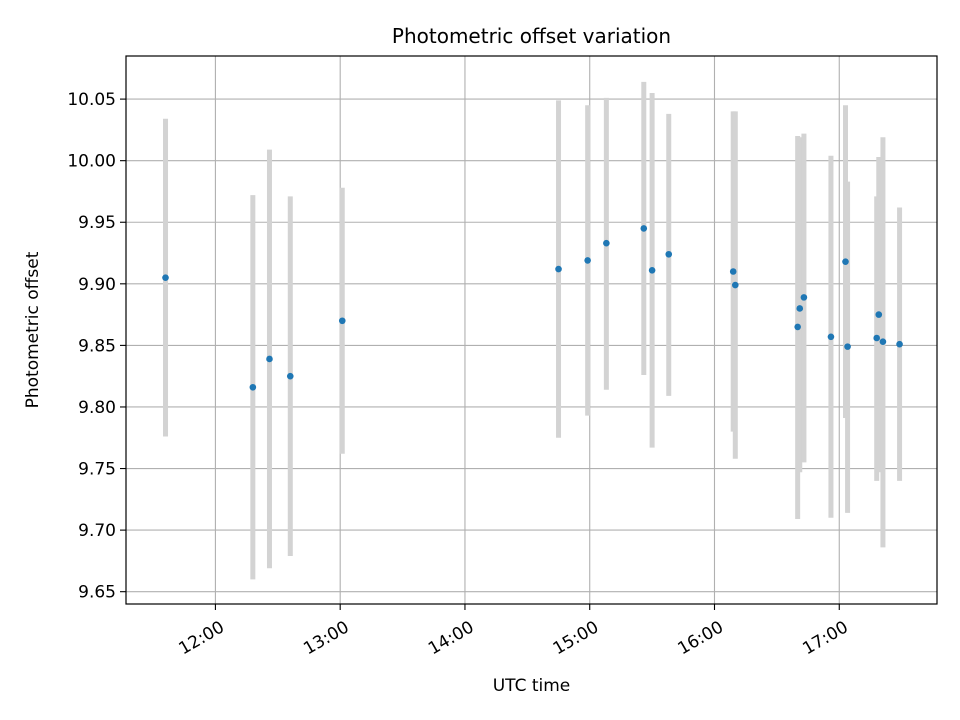 Image resolution: width=960 pixels, height=720 pixels. I want to click on y-axis-label: Photometric offset, so click(33, 329).